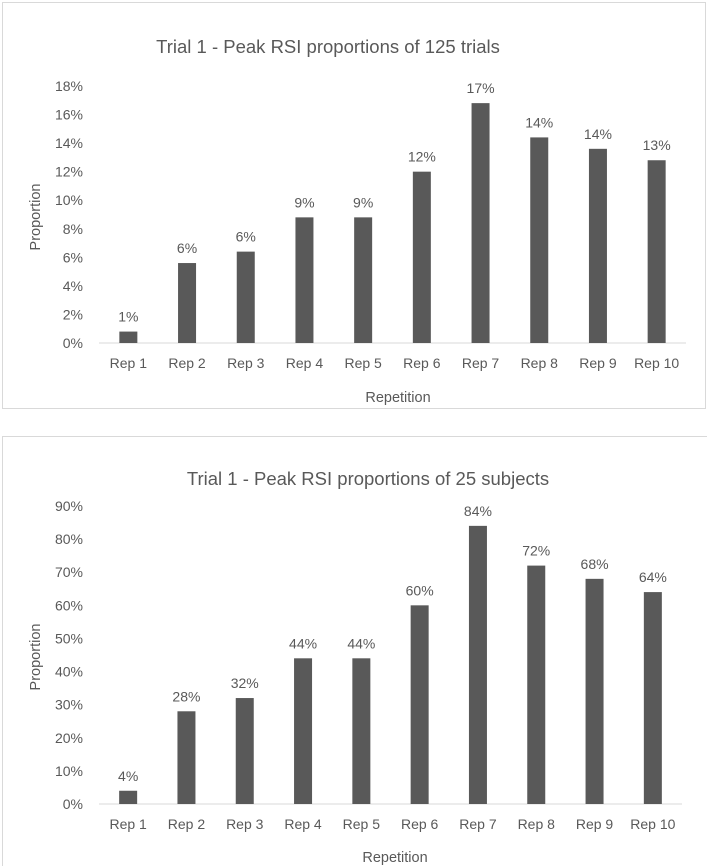 Image resolution: width=707 pixels, height=867 pixels. I want to click on data-label: 28%, so click(186, 696).